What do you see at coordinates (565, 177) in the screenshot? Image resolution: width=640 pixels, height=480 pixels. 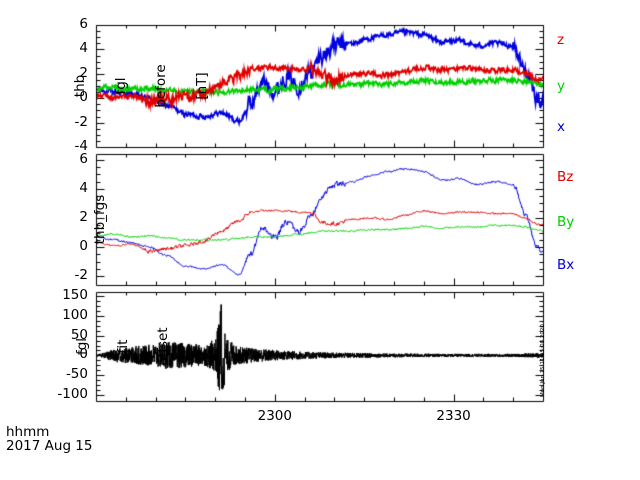 I see `legend-item-bz: Bz` at bounding box center [565, 177].